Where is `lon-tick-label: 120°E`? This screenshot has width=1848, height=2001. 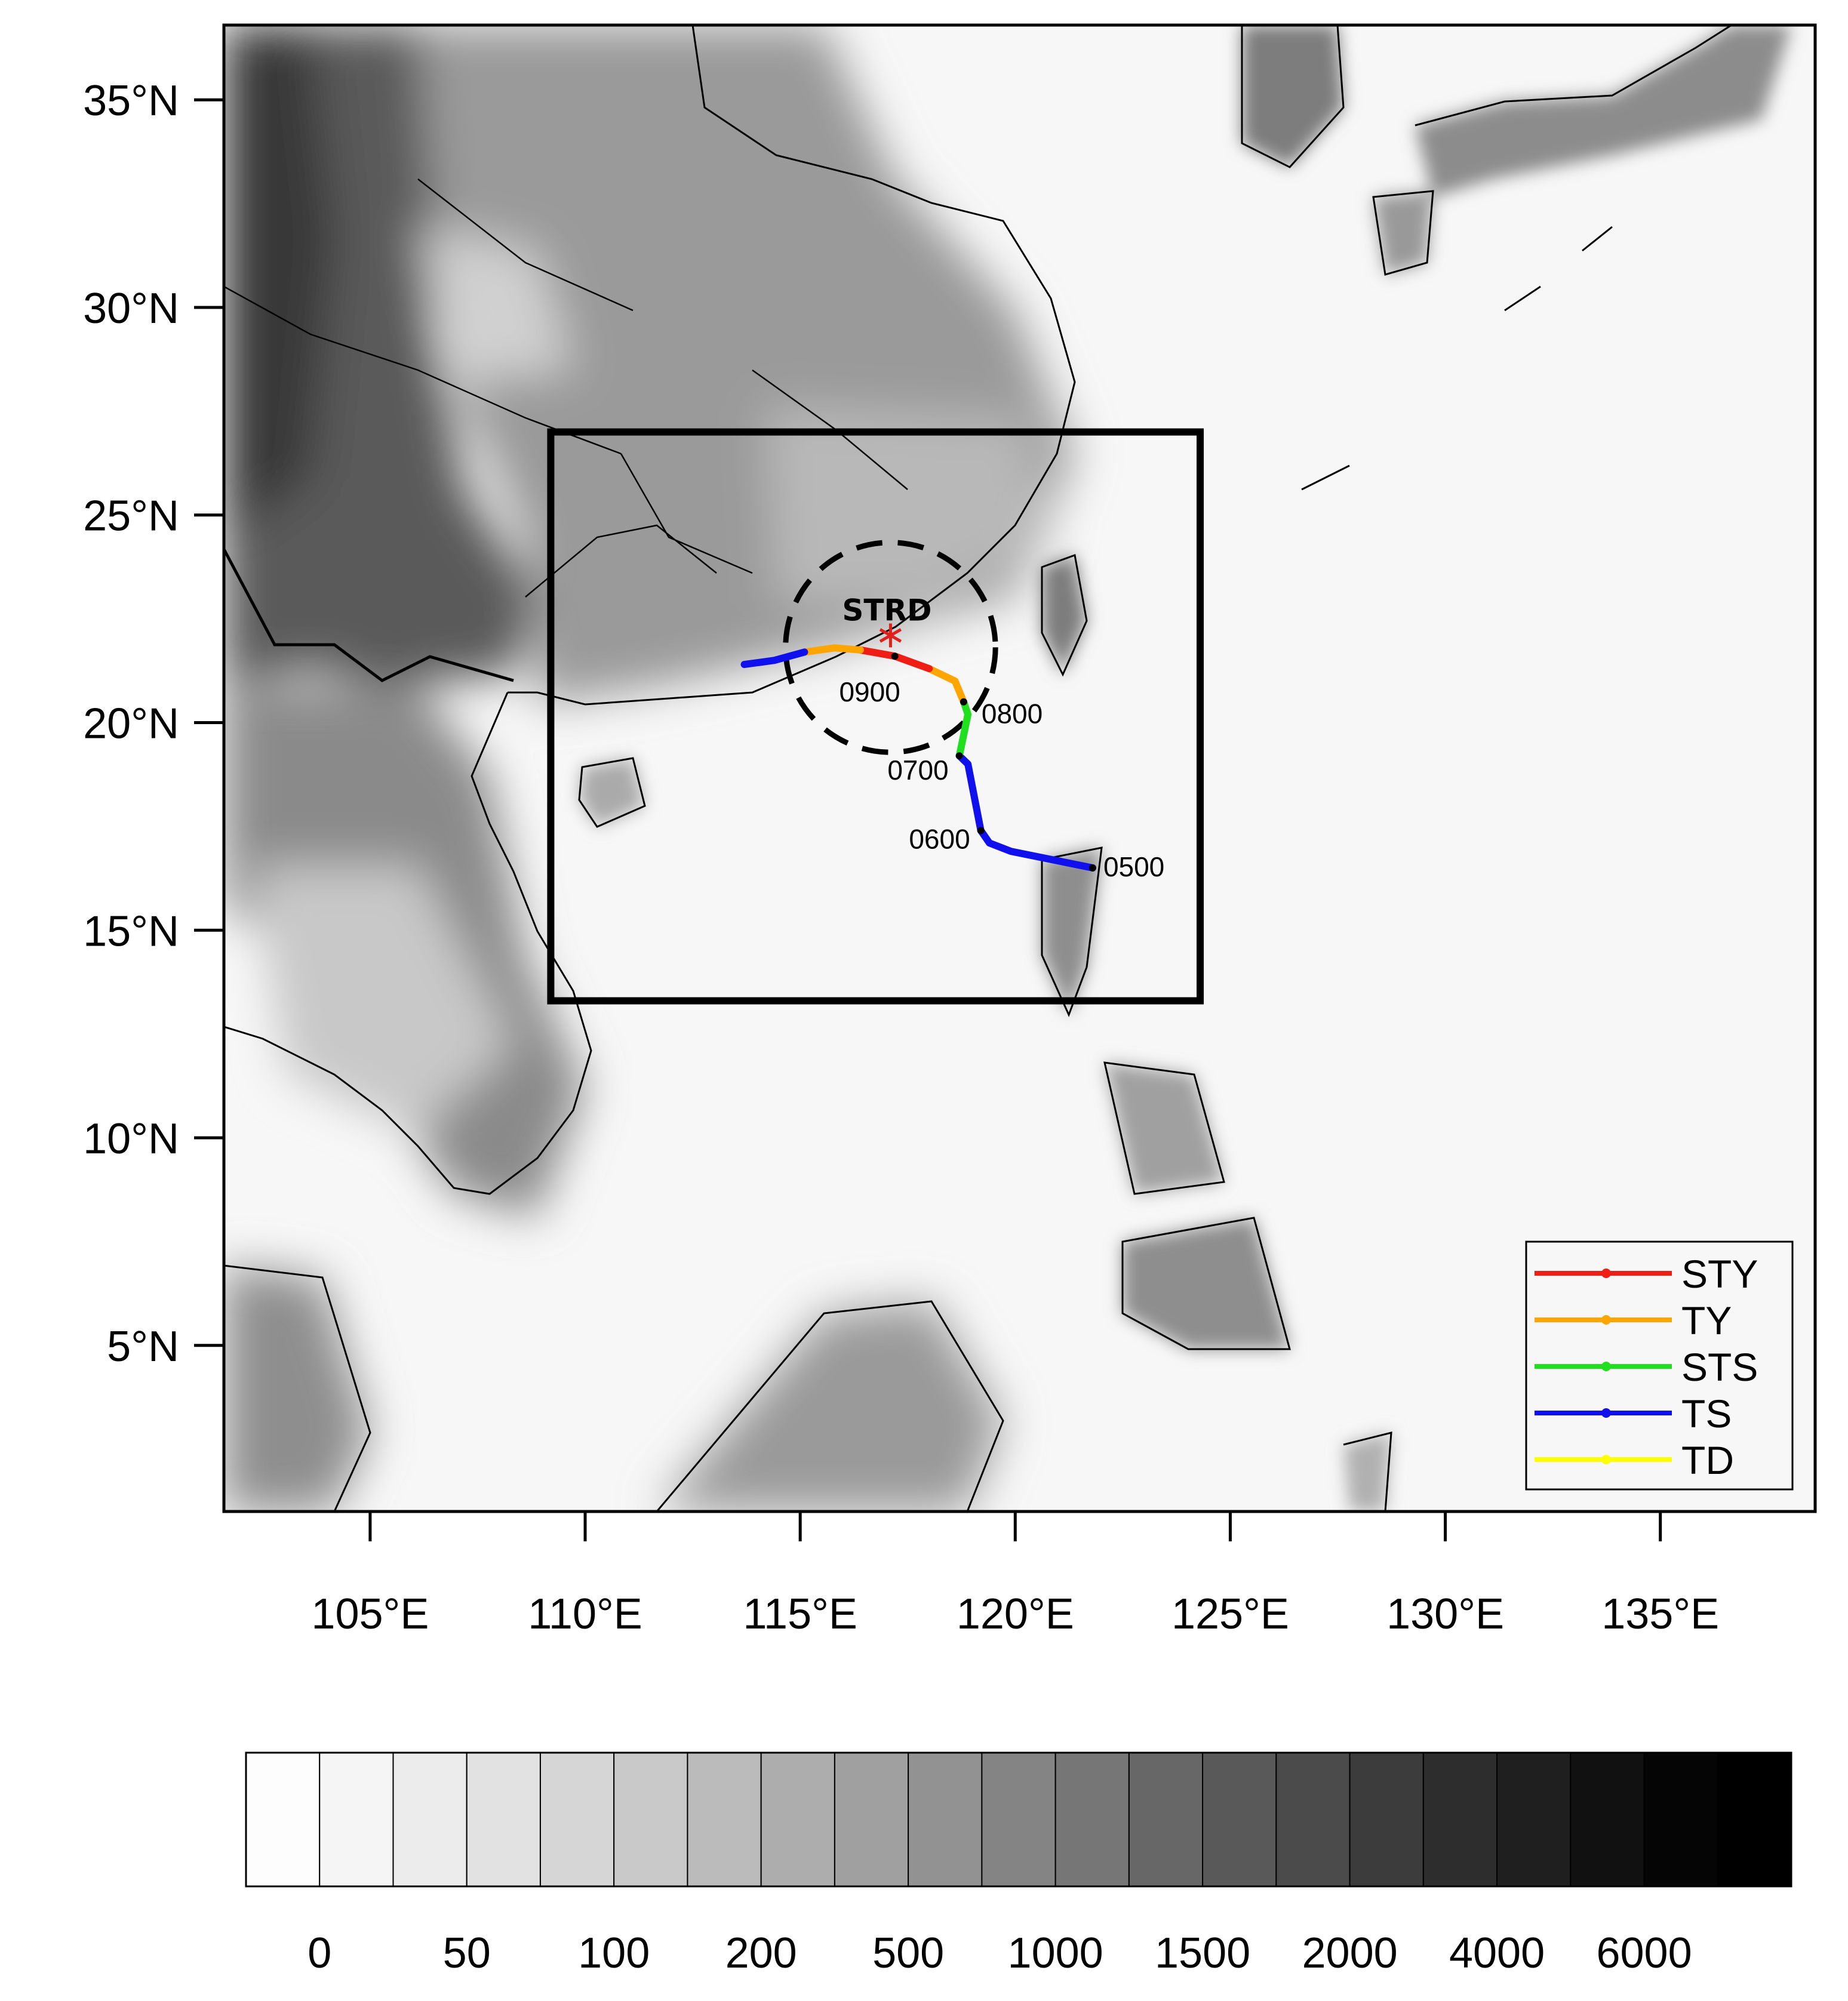 lon-tick-label: 120°E is located at coordinates (1016, 1614).